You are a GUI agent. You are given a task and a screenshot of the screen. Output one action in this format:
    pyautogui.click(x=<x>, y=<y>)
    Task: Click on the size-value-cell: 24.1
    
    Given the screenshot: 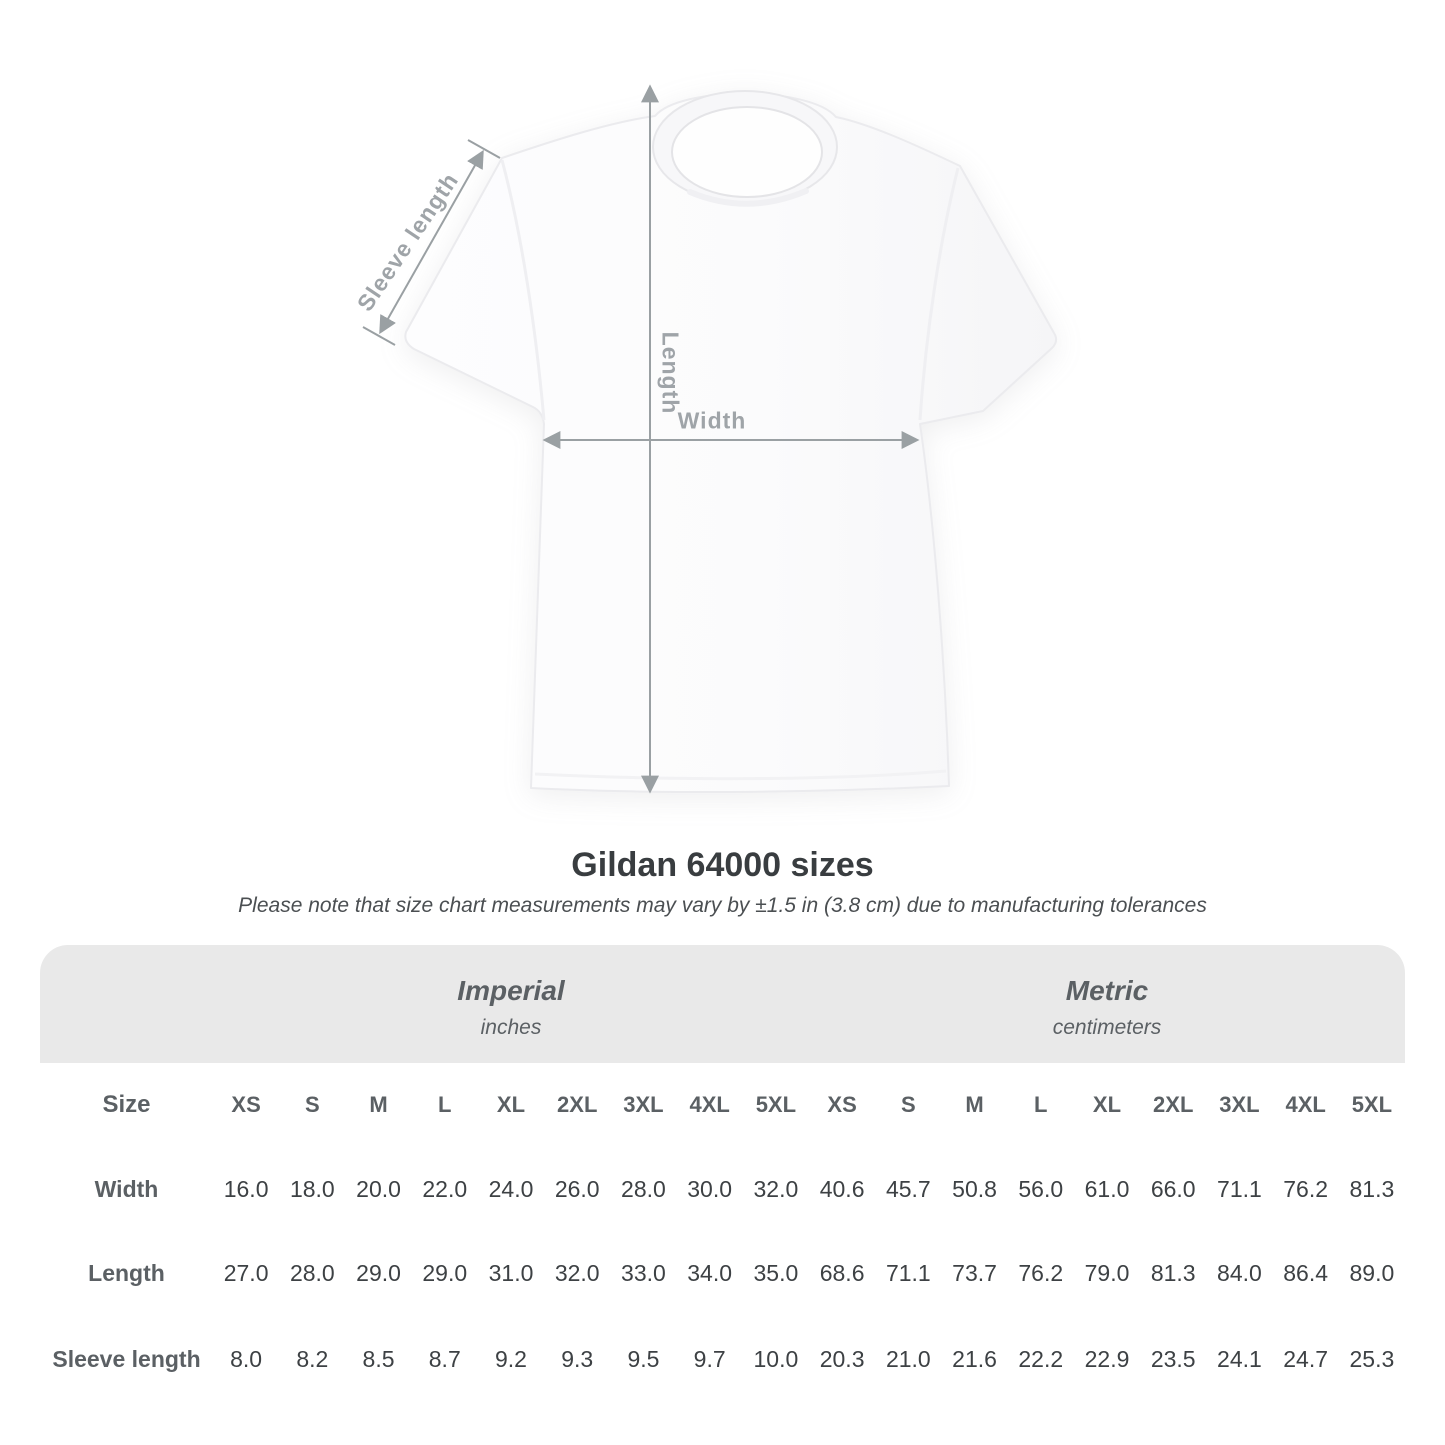 What is the action you would take?
    pyautogui.click(x=1239, y=1358)
    